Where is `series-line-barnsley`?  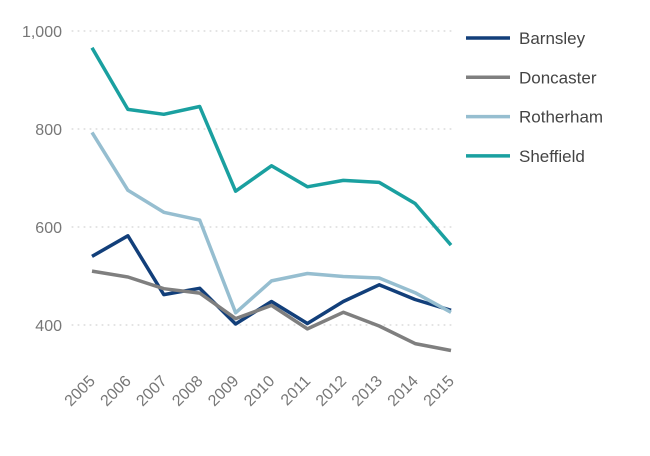
series-line-barnsley is located at coordinates (271, 280).